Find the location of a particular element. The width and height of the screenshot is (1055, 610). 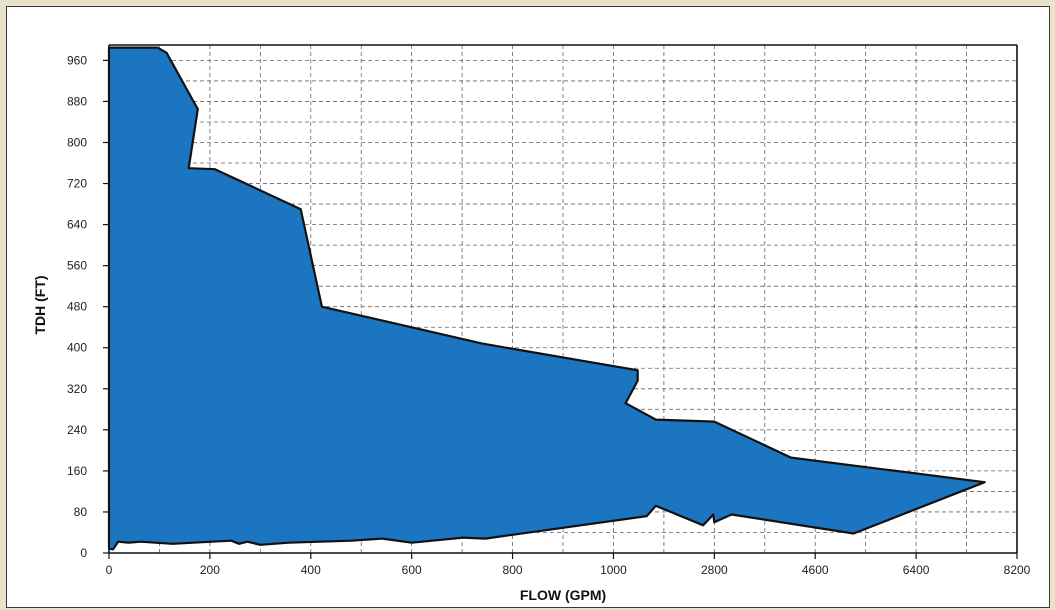

y-tick-label: 720 is located at coordinates (77, 184).